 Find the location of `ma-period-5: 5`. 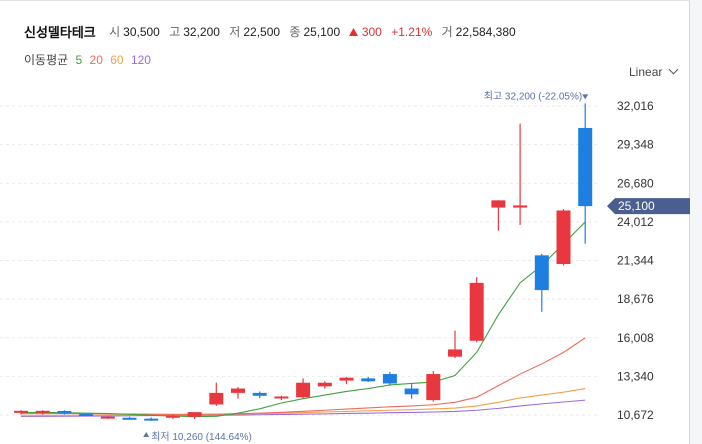

ma-period-5: 5 is located at coordinates (79, 60).